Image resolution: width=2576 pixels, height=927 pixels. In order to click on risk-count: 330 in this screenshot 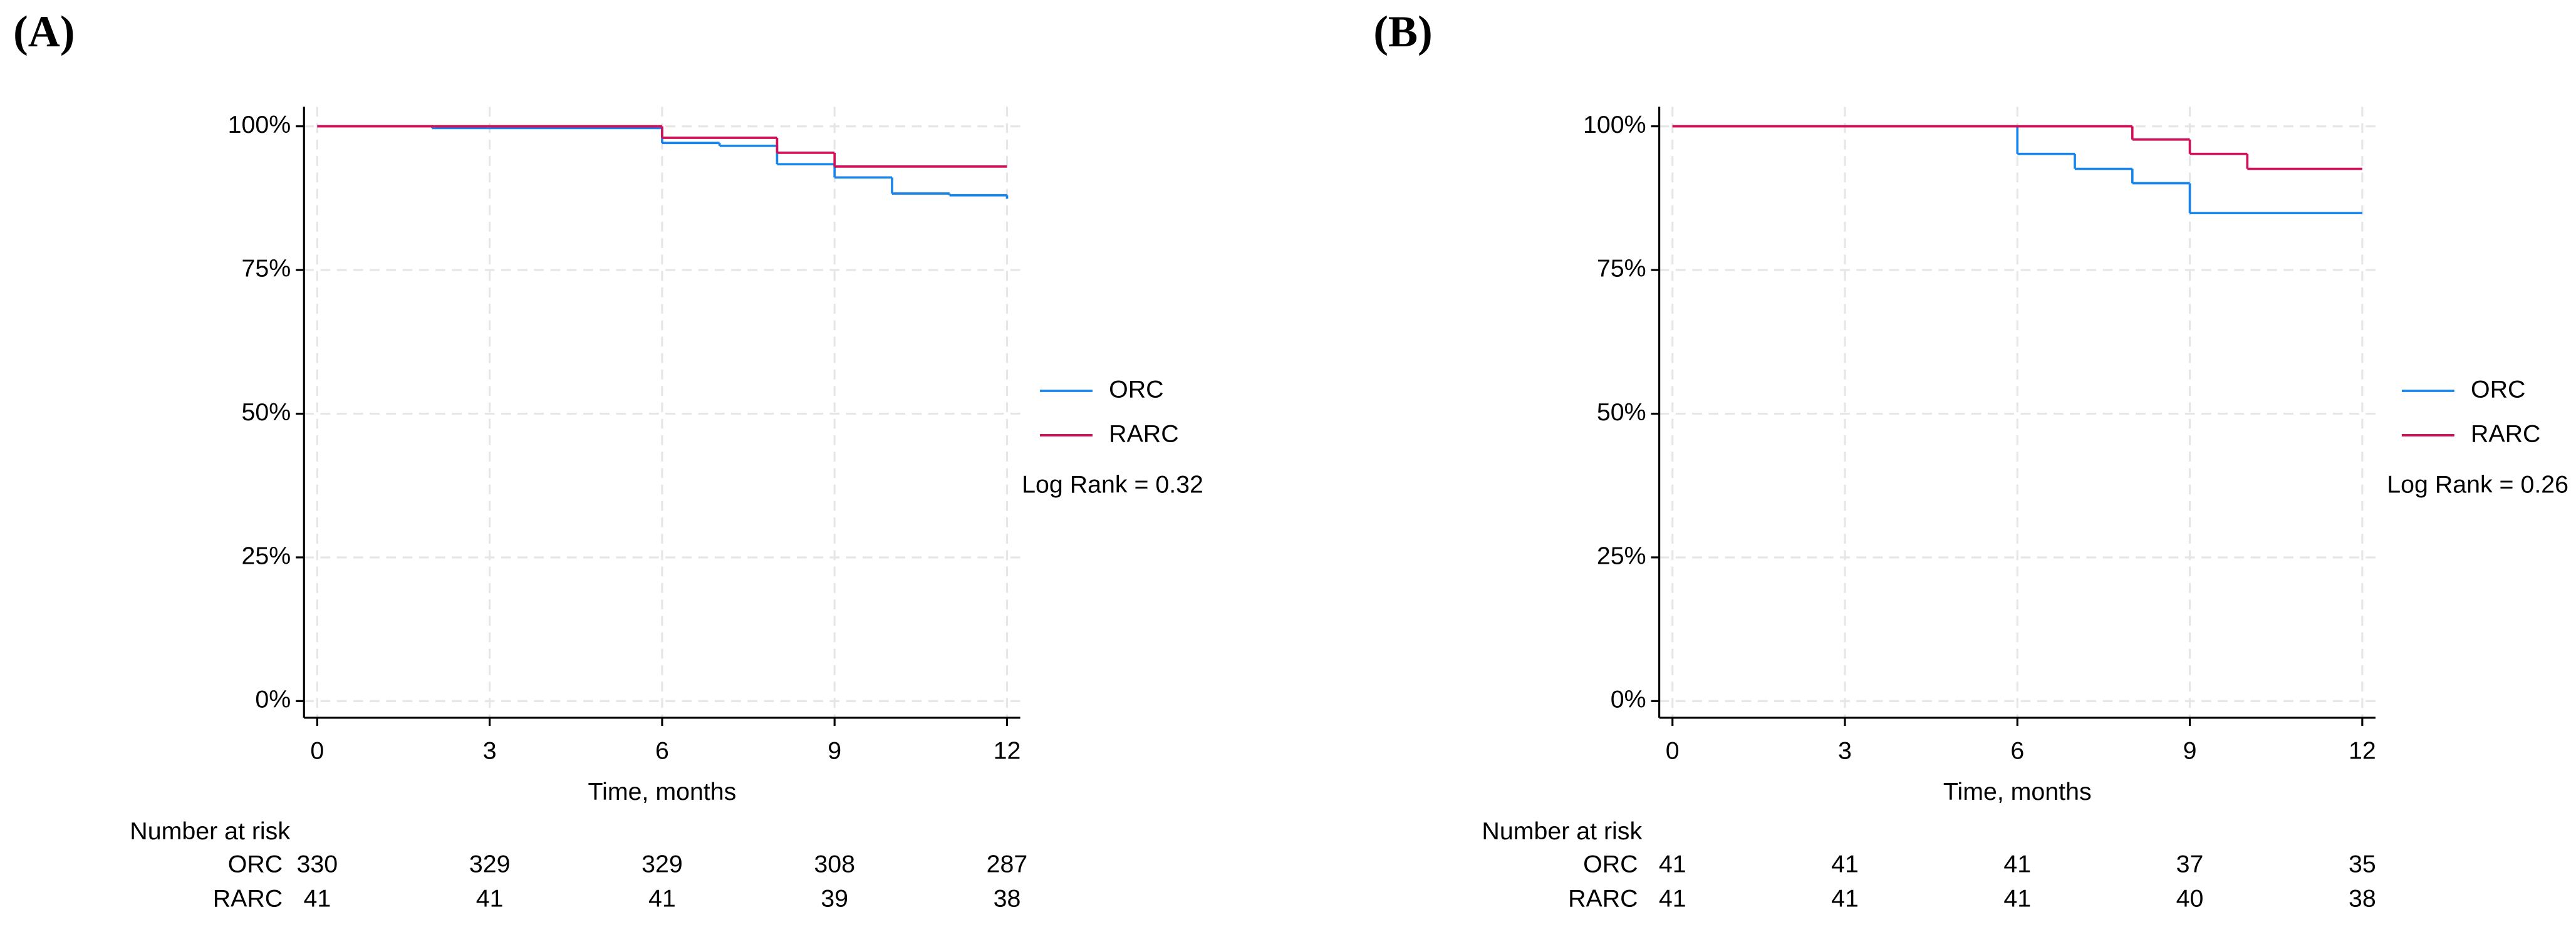, I will do `click(317, 864)`.